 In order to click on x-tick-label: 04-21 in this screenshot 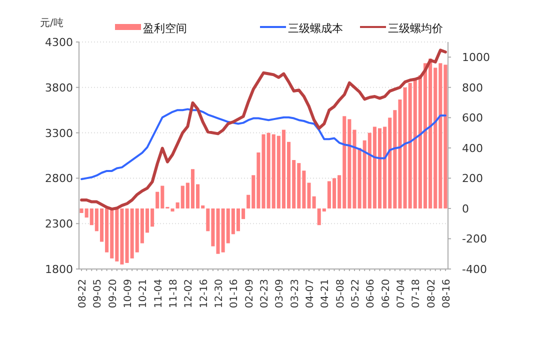, I will do `click(326, 293)`.